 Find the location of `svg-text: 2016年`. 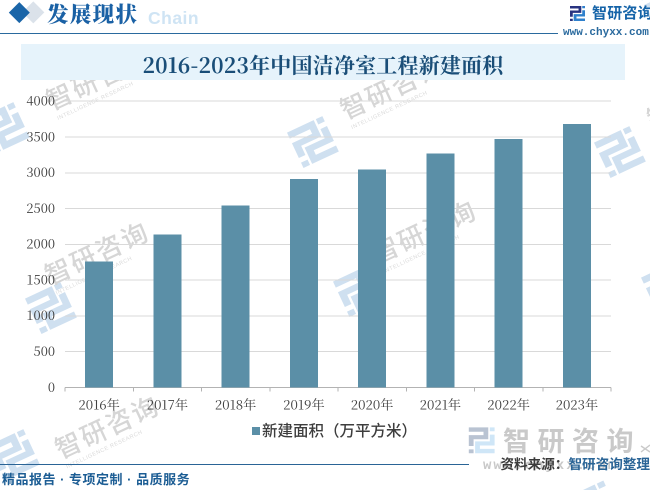

svg-text: 2016年 is located at coordinates (98, 404).